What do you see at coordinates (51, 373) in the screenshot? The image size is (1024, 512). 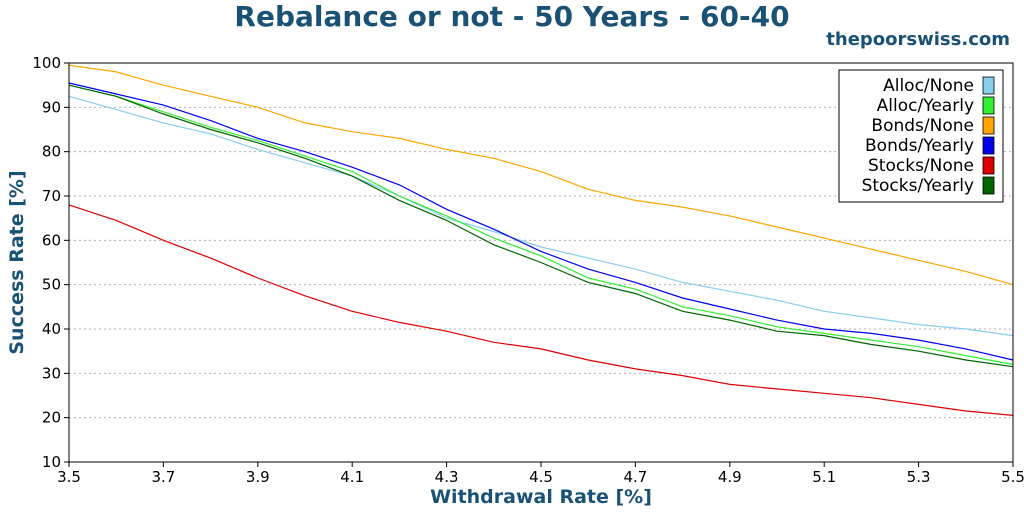 I see `y-tick-label: 30` at bounding box center [51, 373].